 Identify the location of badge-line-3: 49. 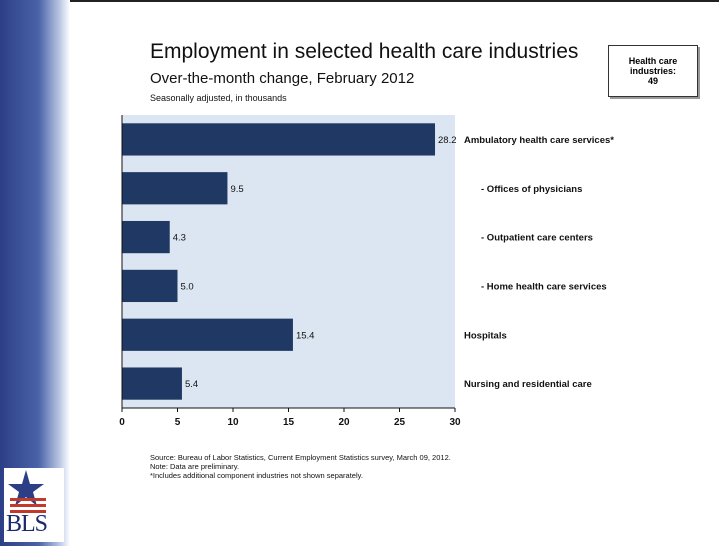
(652, 81).